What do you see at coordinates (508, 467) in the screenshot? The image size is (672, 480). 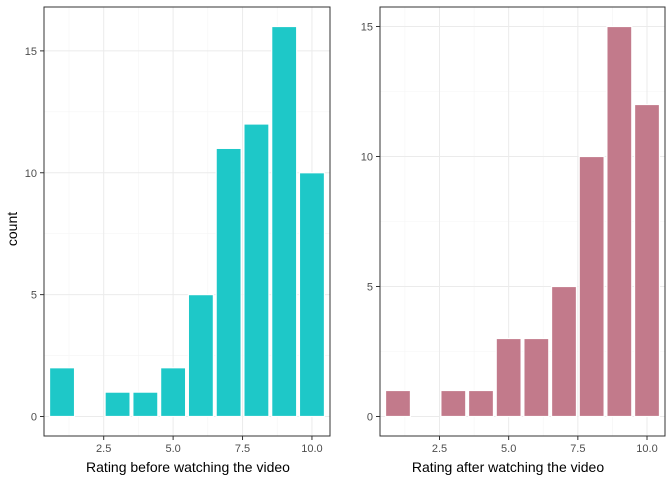 I see `x-axis-title-right: Rating after watching the video` at bounding box center [508, 467].